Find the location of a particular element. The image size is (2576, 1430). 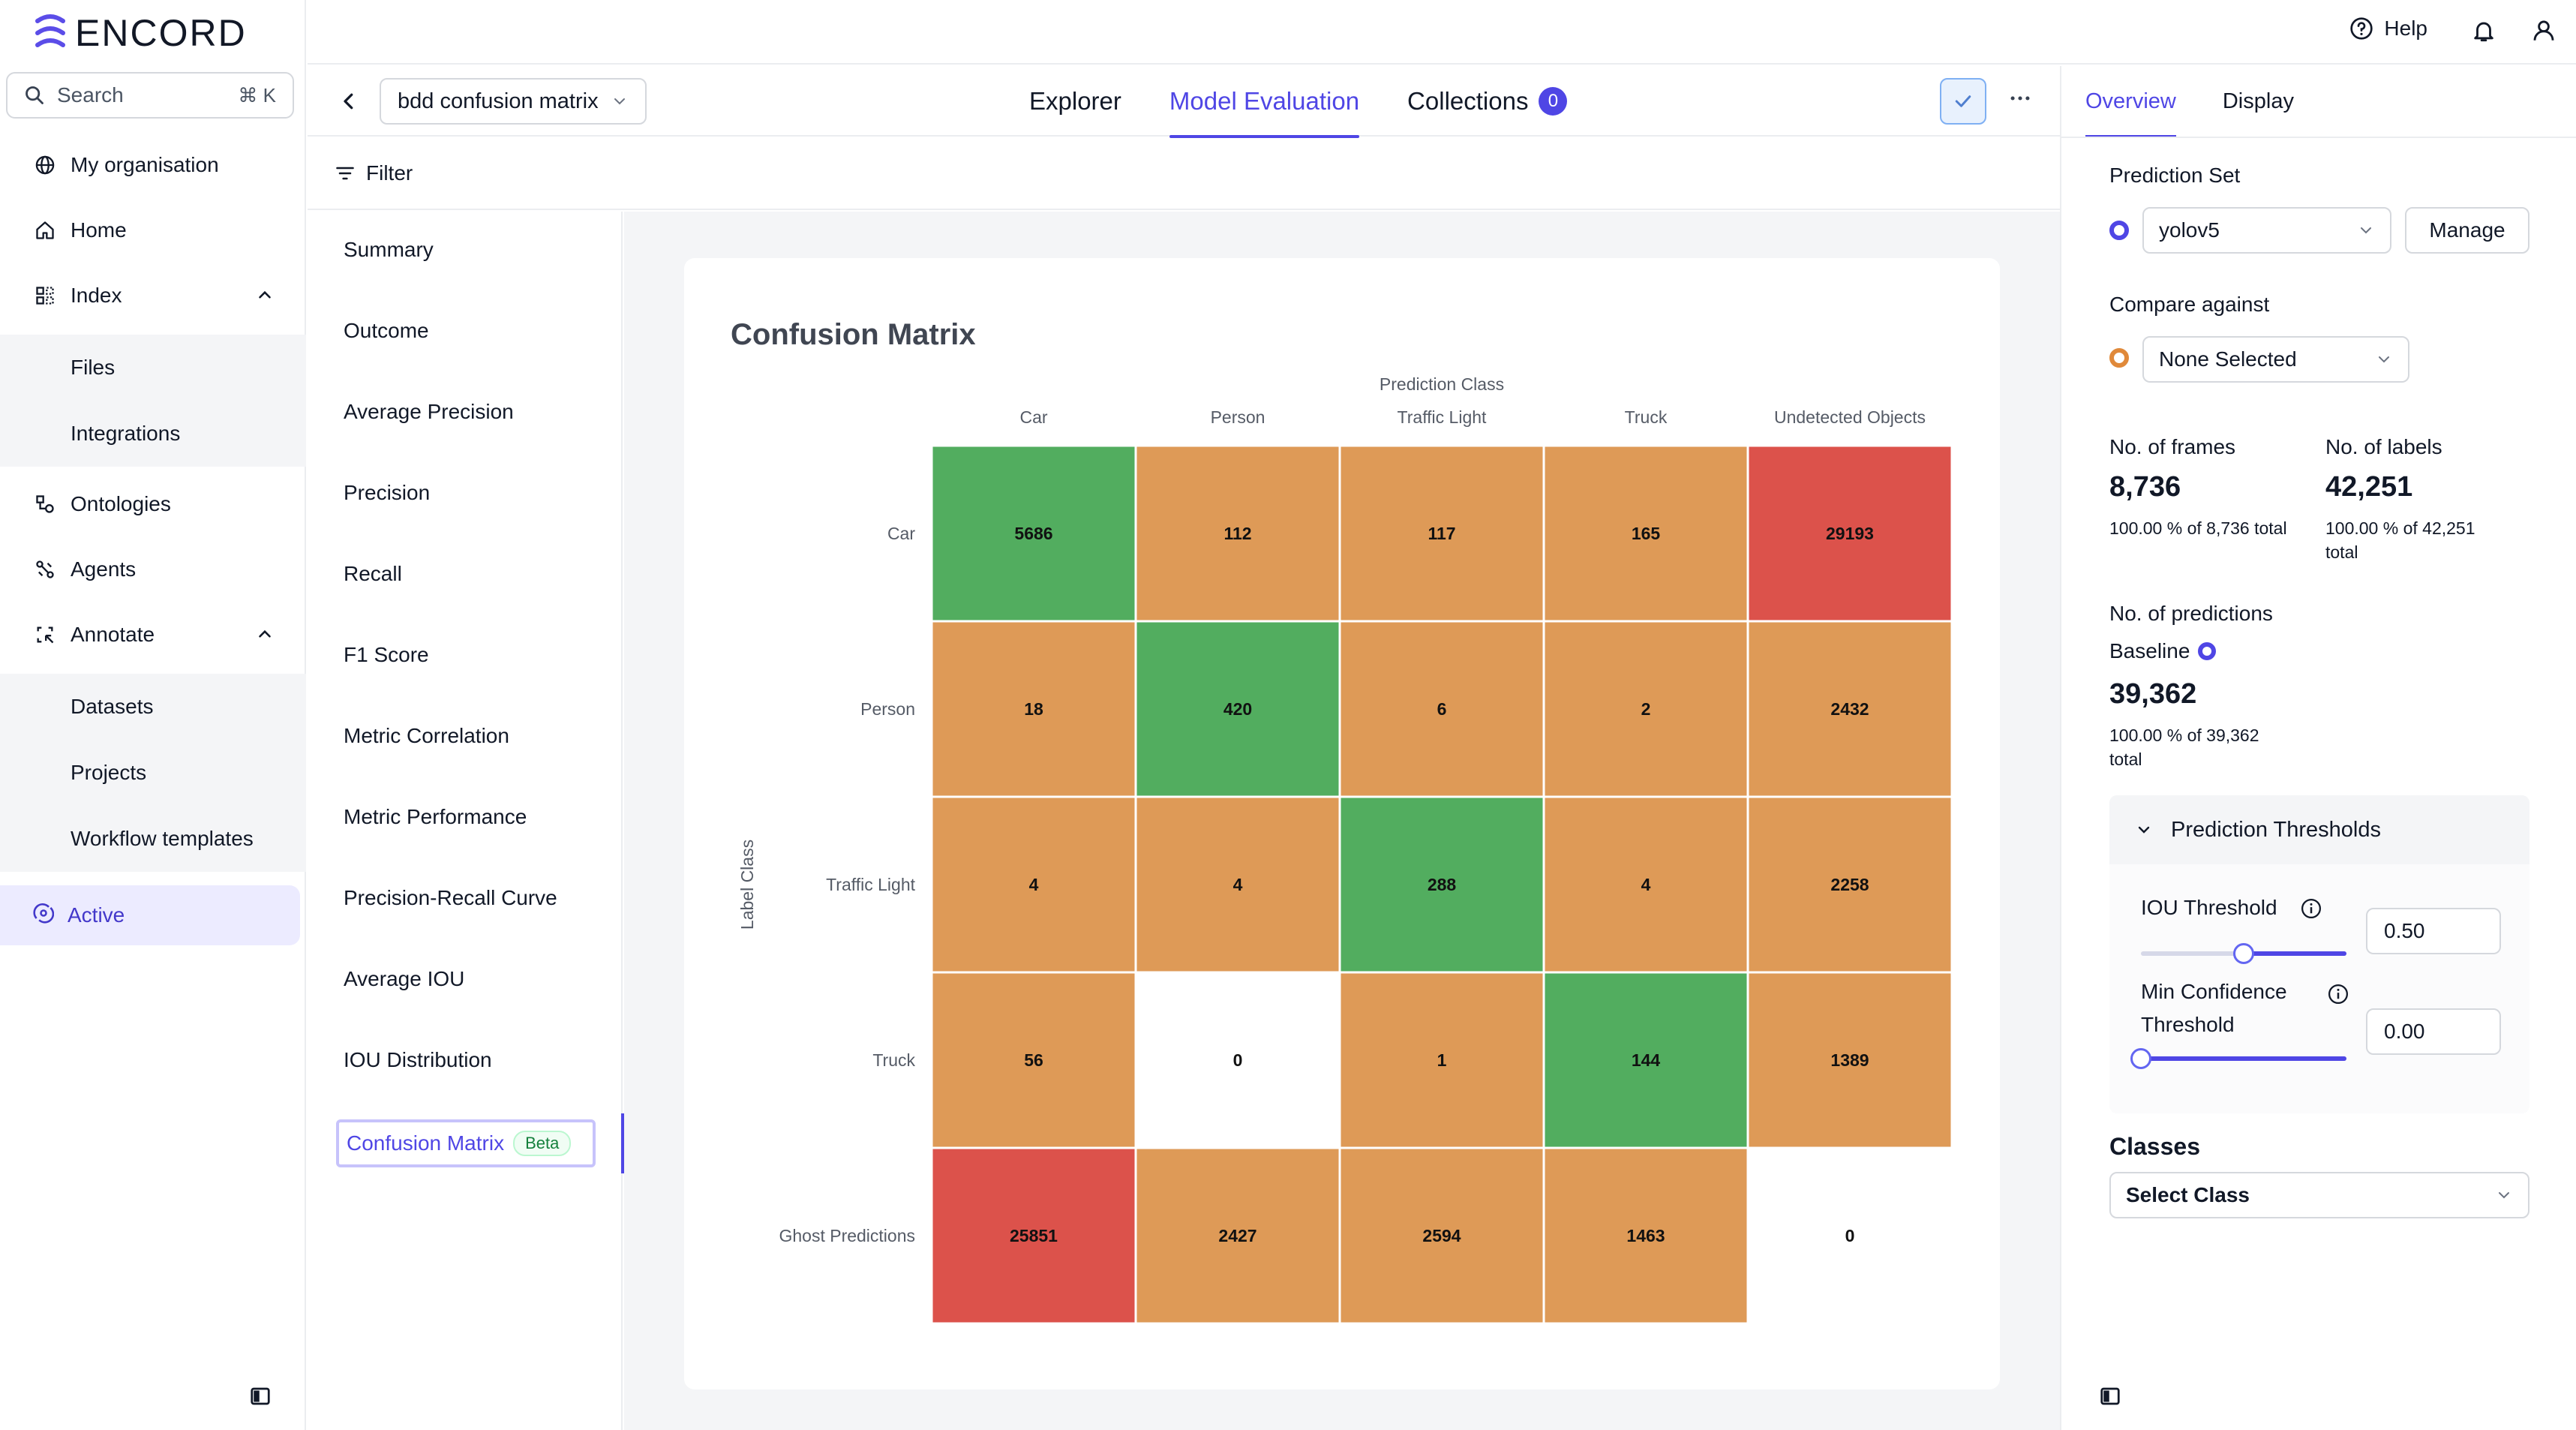

frames-sub: 100.00 % of 8,736 total is located at coordinates (2198, 528).